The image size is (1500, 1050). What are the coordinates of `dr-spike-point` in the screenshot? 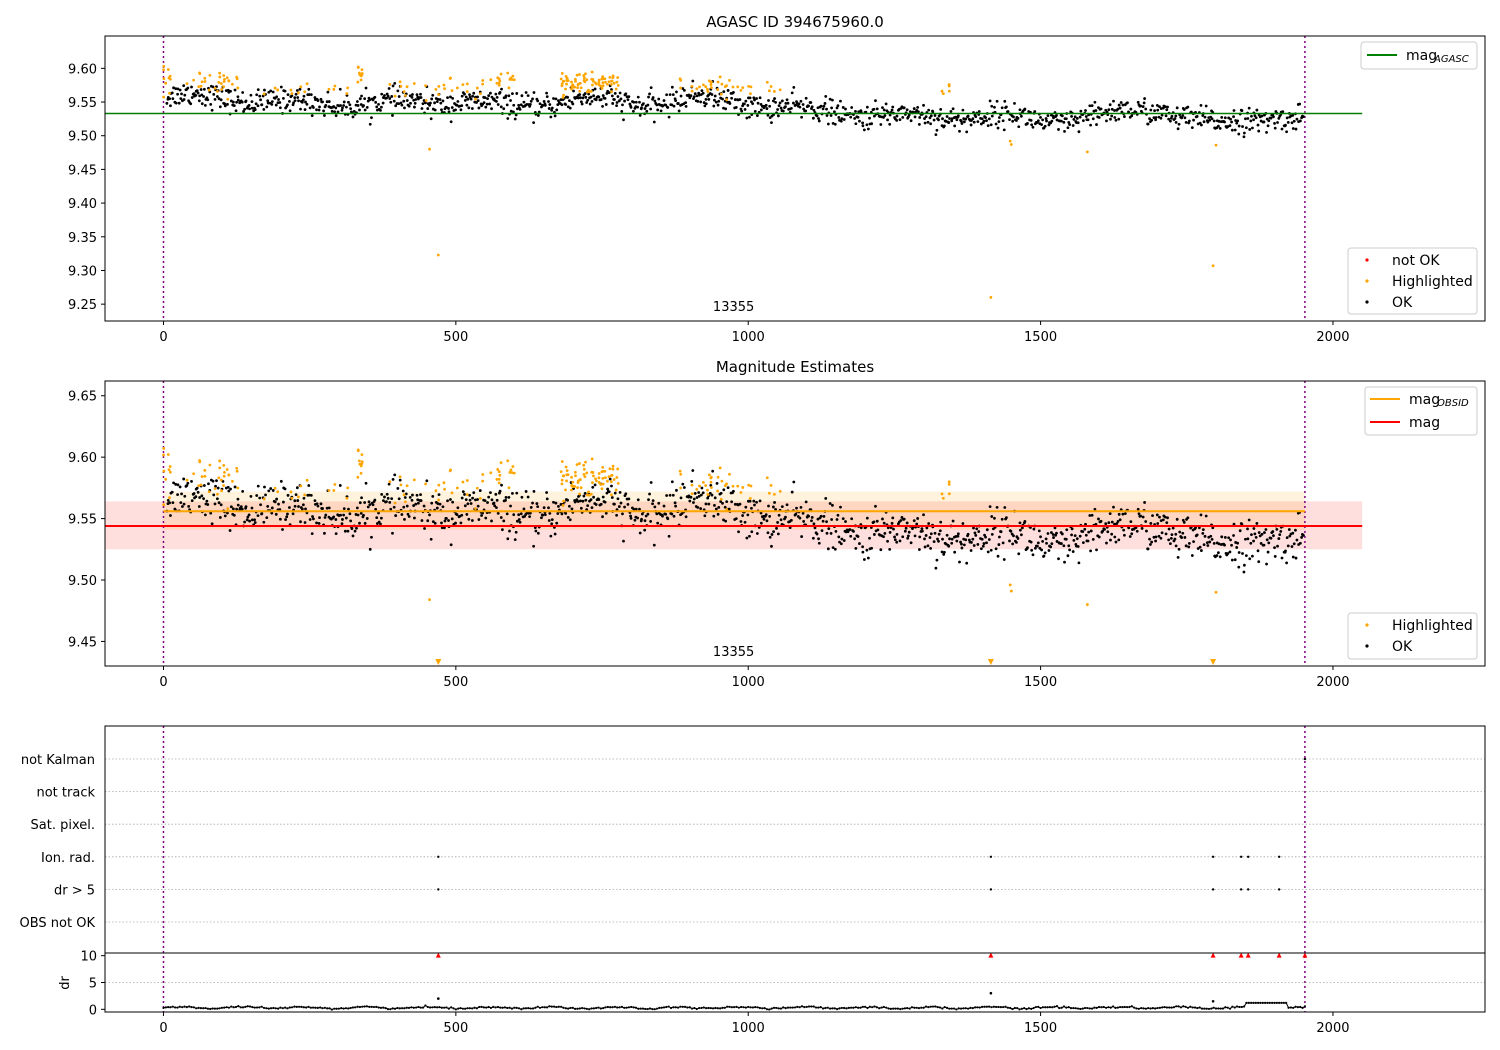 It's located at (1213, 1001).